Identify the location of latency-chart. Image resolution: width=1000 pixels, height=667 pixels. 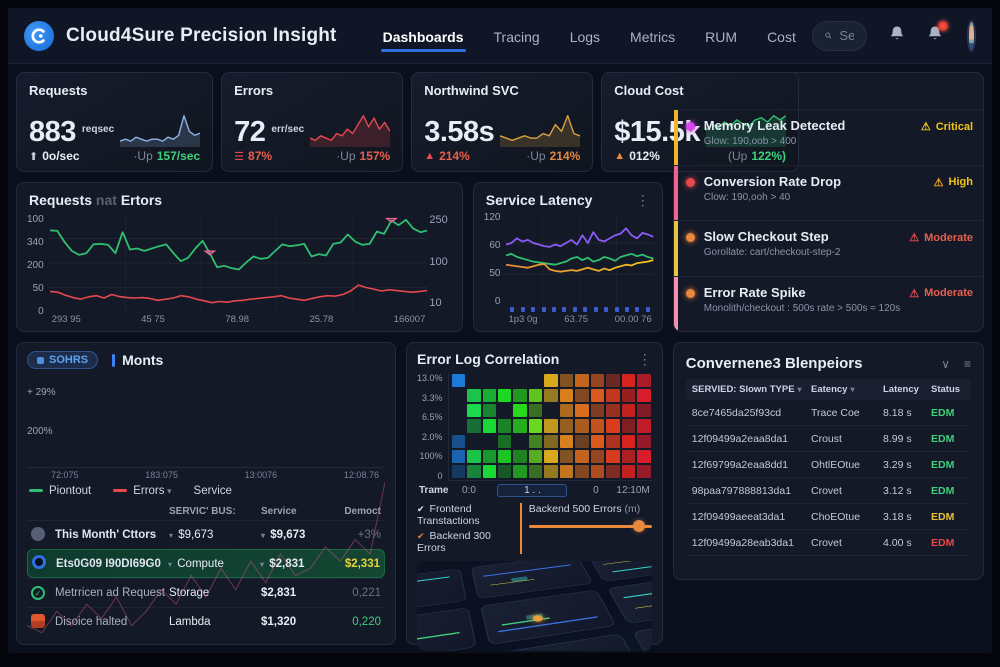
(579, 258).